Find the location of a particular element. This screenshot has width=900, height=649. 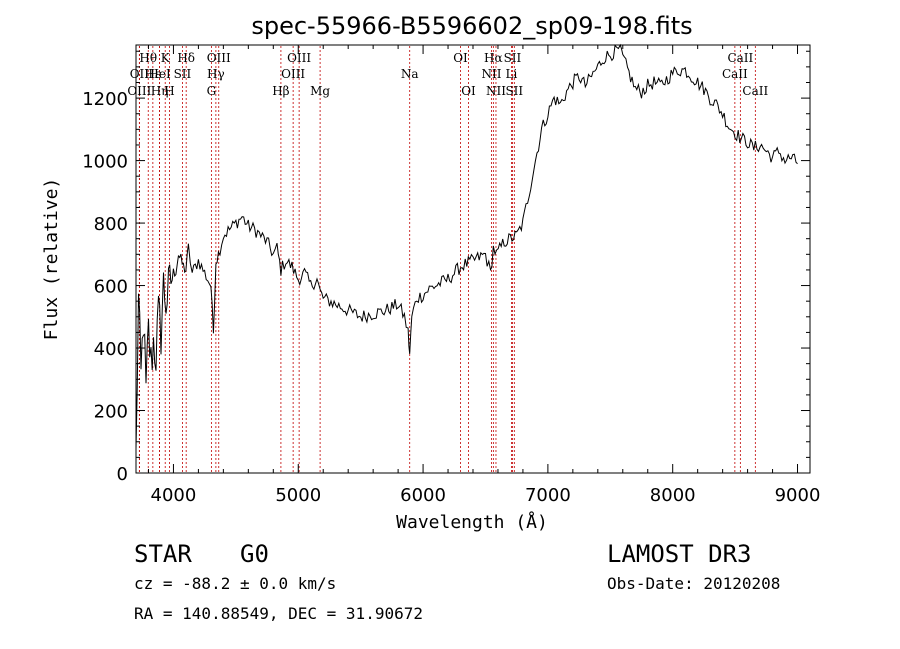

y-tick-label: 1200 is located at coordinates (105, 99).